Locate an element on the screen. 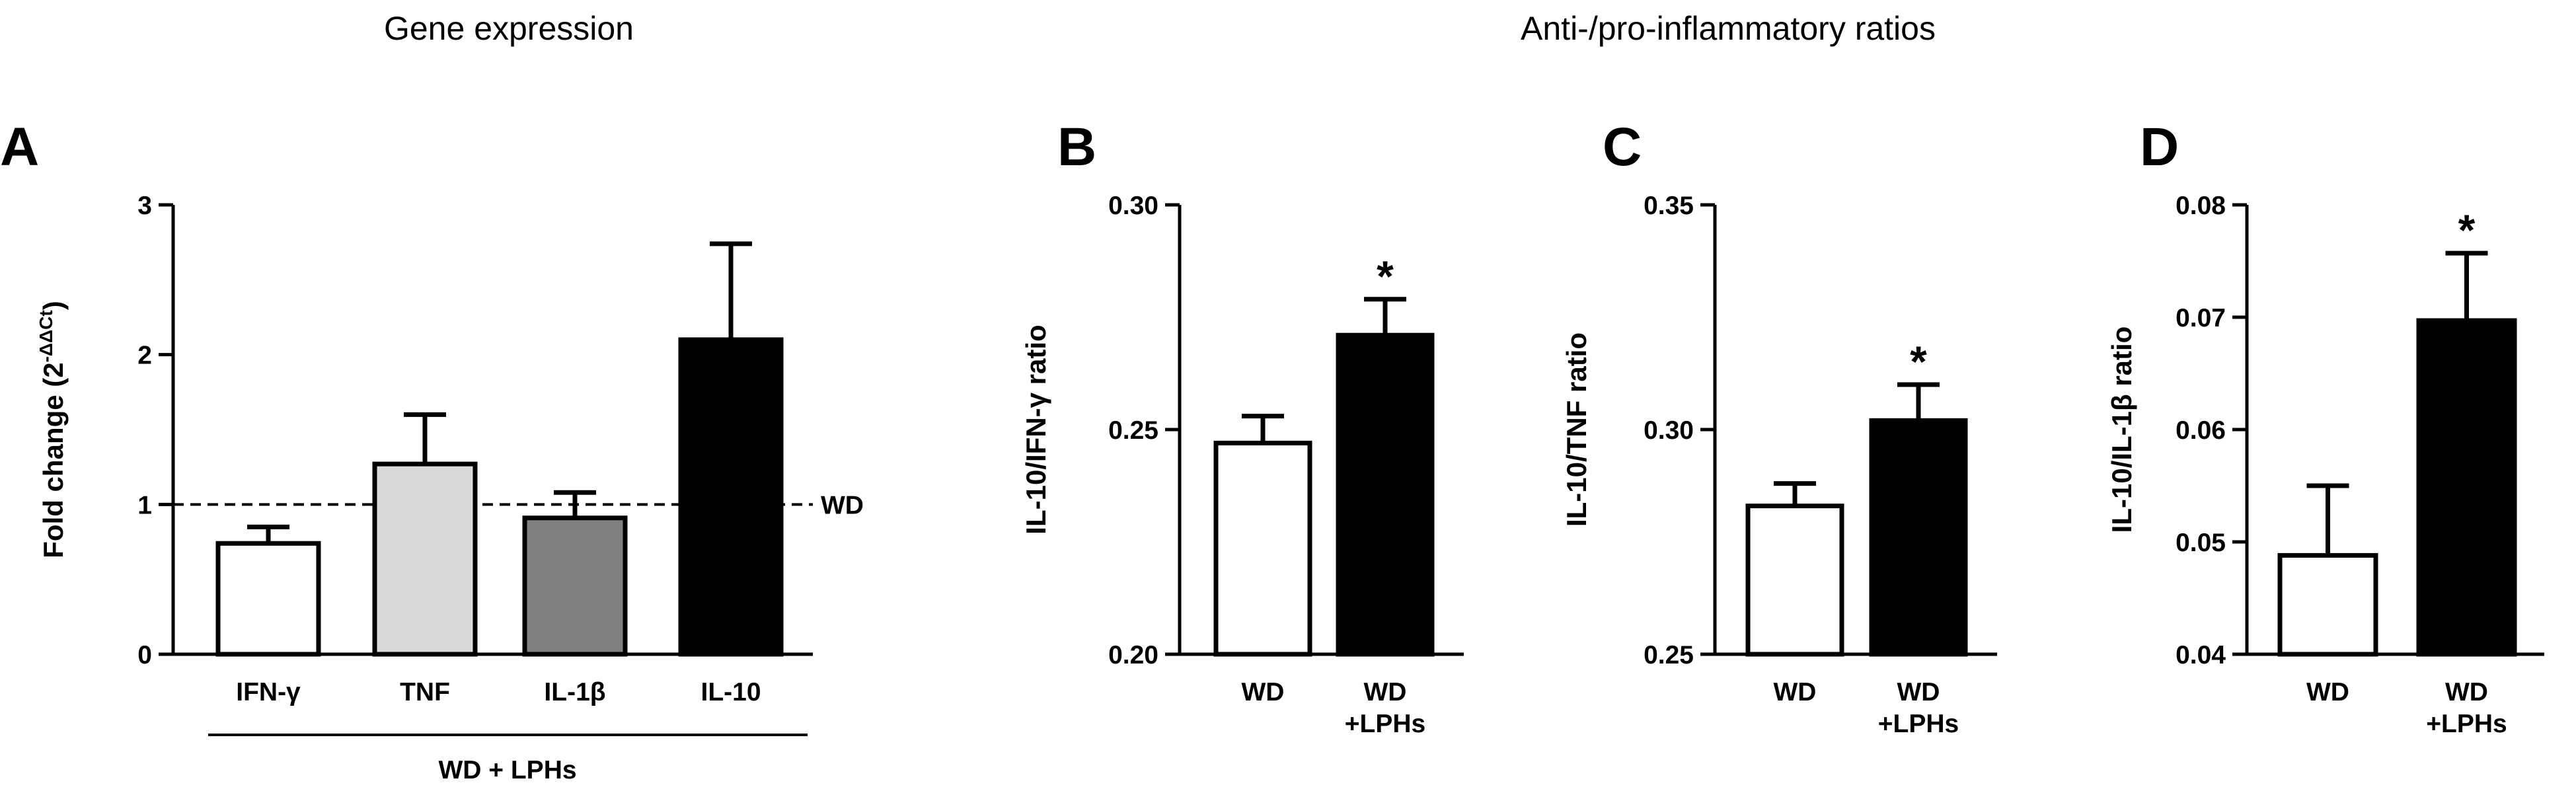  panel-c: C 0.25 0.30 0.35 IL-10/TNF ratio WD * WD +LPHs is located at coordinates (1779, 428).